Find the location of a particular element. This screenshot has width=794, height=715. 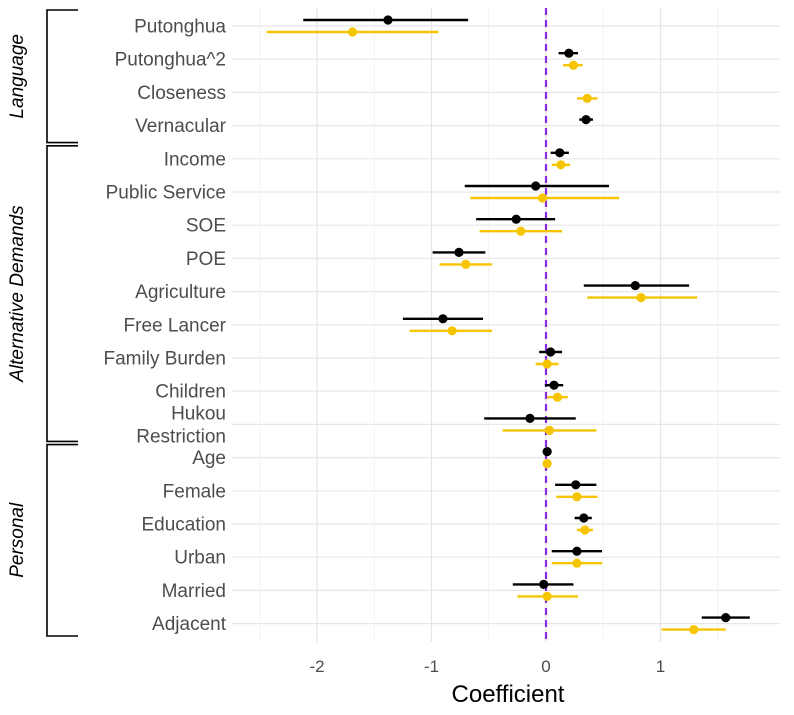

category-label: Free Lancer is located at coordinates (175, 325).